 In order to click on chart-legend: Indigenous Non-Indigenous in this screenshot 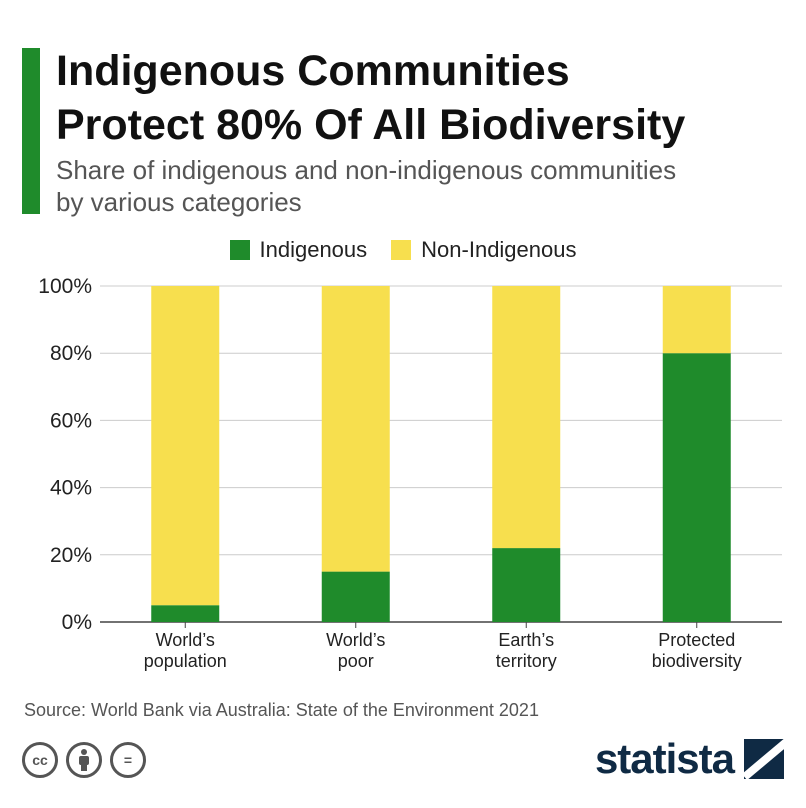, I will do `click(403, 250)`.